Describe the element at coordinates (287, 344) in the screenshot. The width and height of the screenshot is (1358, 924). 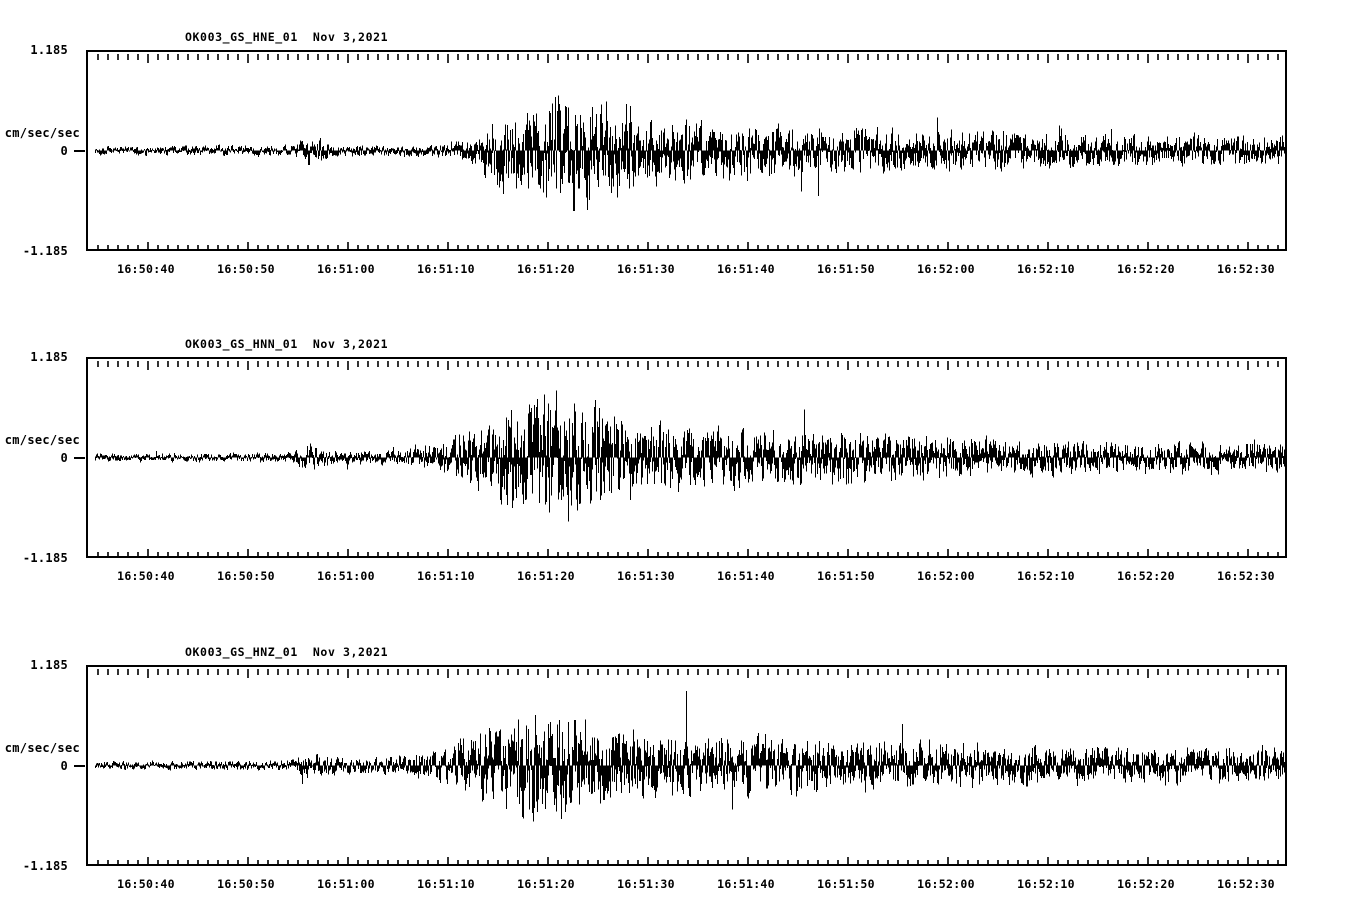
I see `panel-title: OK003_GS_HNN_01 Nov 3,2021` at that location.